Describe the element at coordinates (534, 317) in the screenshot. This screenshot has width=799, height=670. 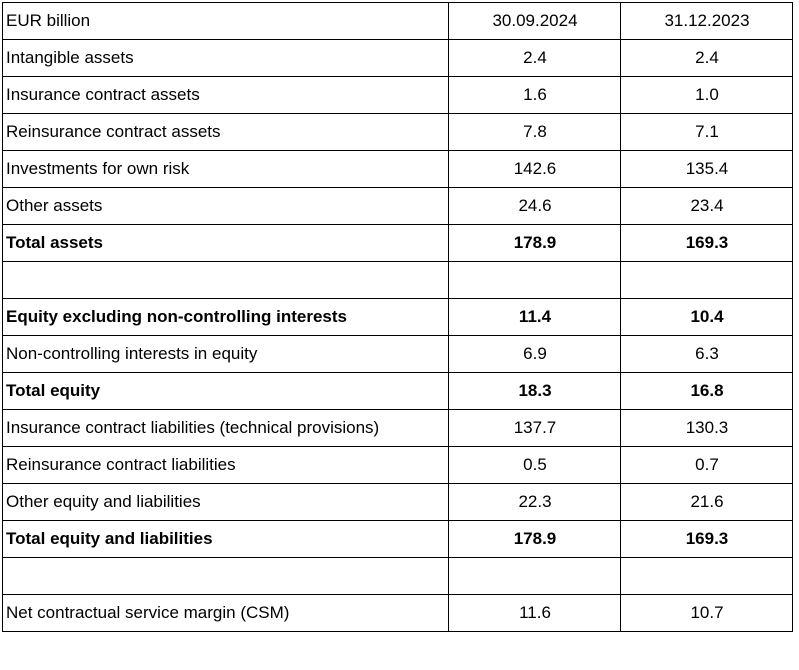
I see `value-2024: 11.4` at that location.